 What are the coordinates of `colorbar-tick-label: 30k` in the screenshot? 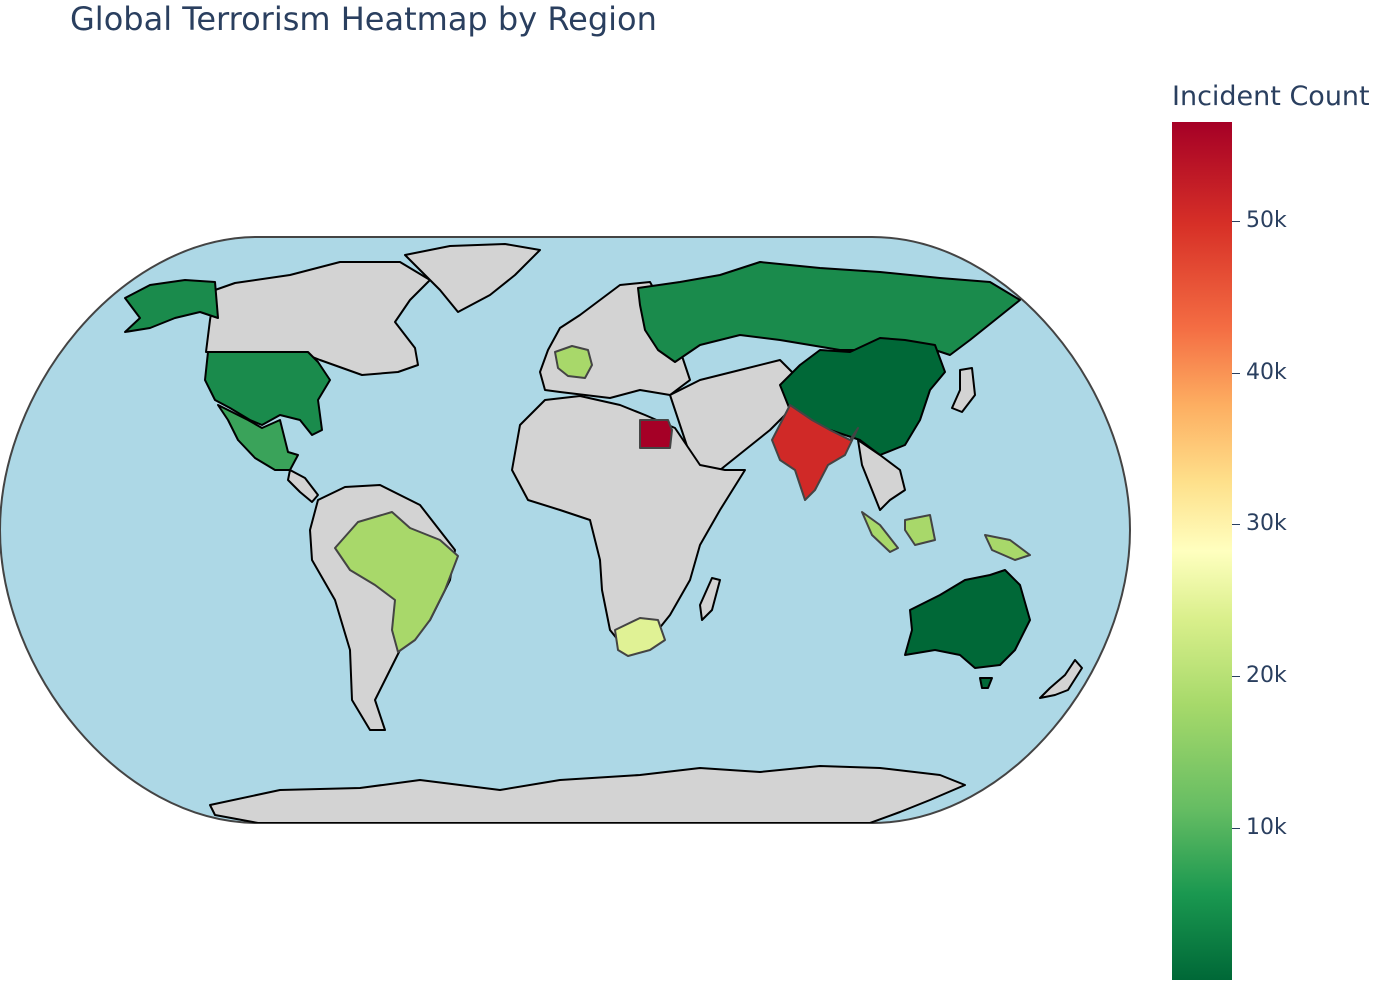 It's located at (1266, 524).